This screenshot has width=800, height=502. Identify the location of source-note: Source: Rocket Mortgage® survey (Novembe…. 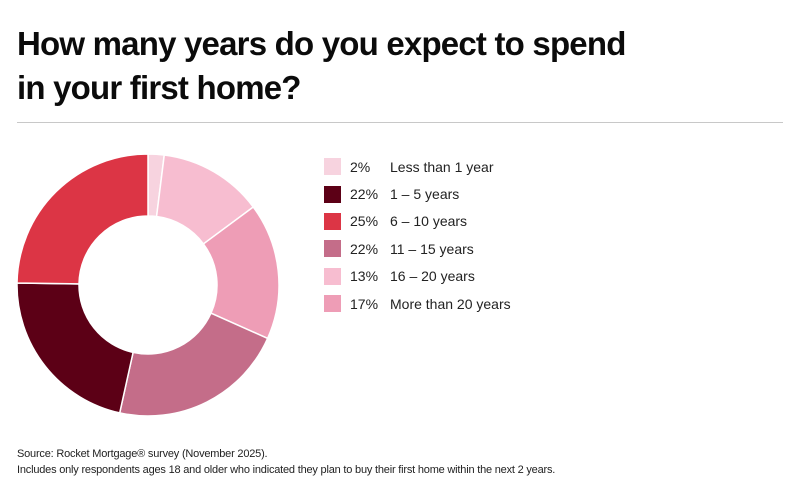
(142, 454).